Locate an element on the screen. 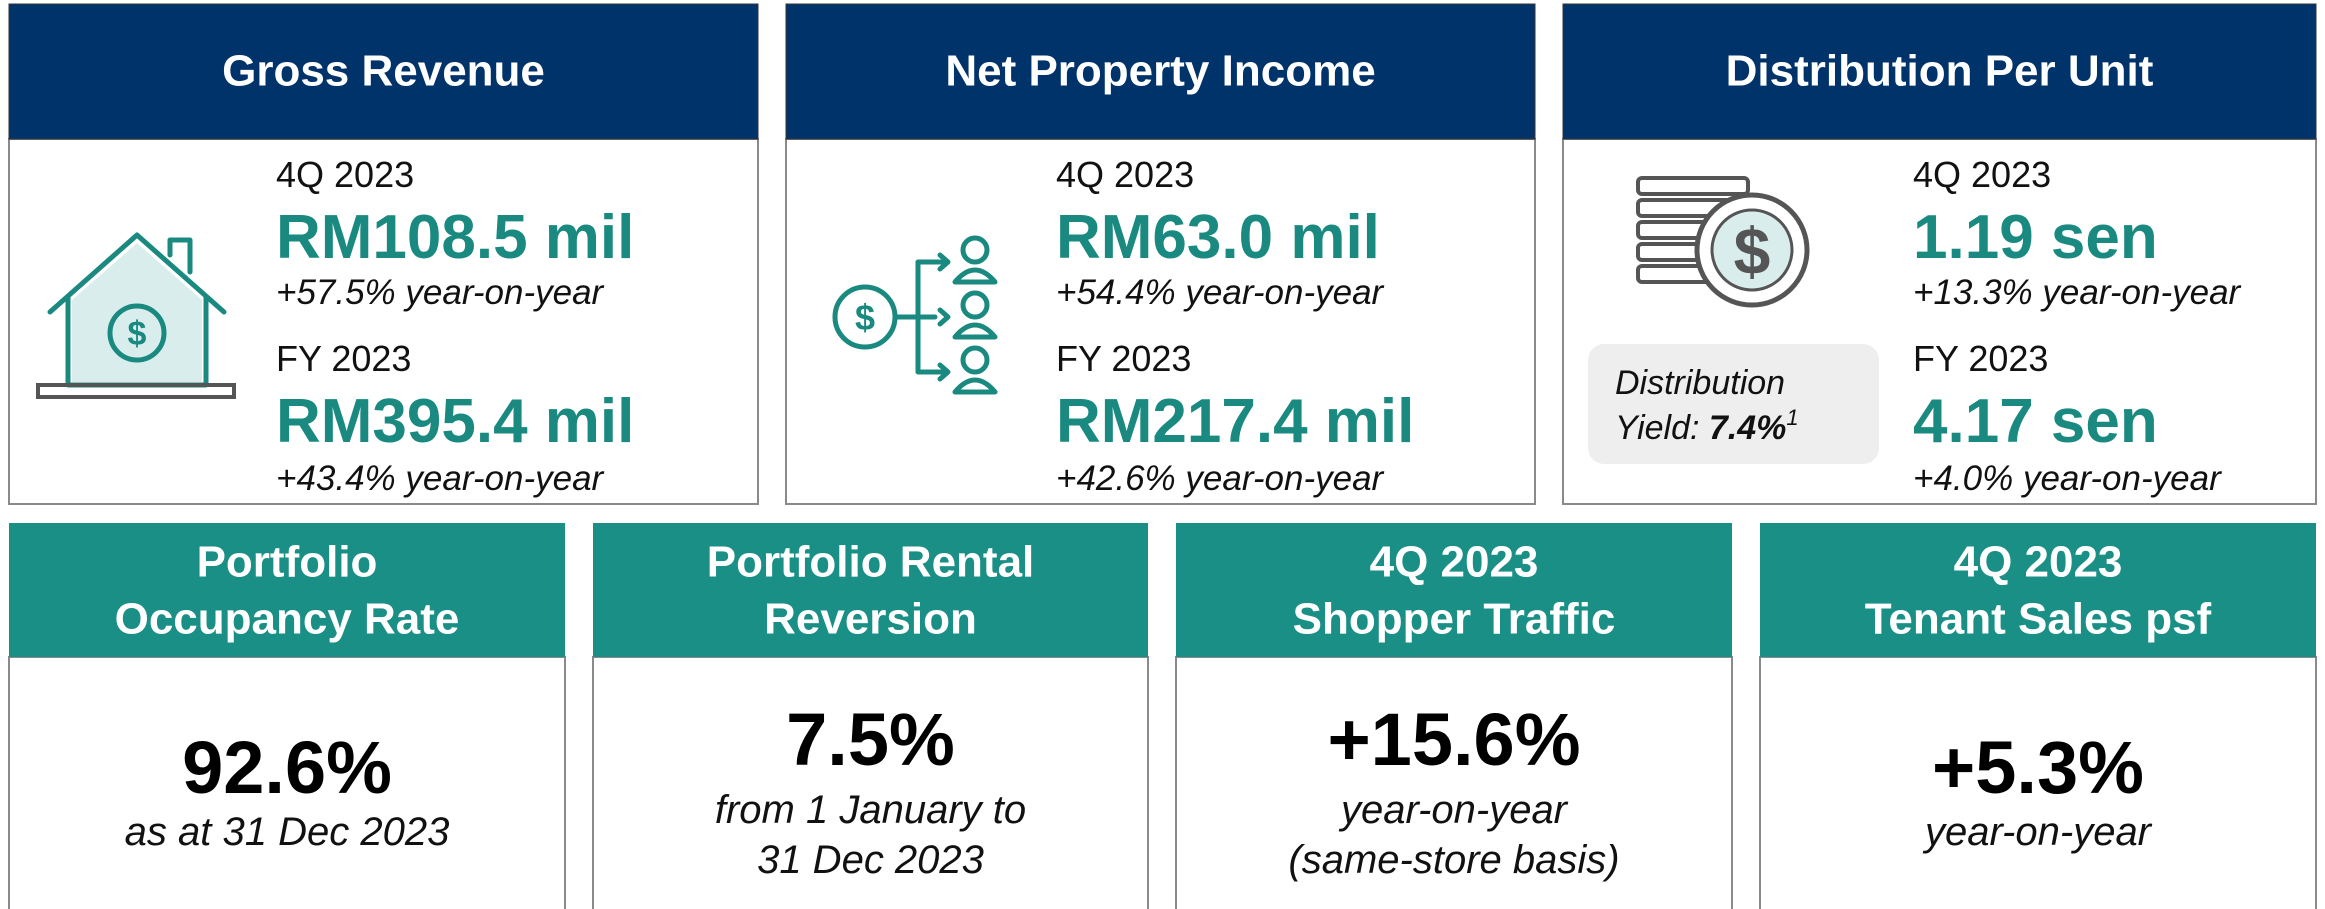  yield-footnote: 1 is located at coordinates (1792, 417).